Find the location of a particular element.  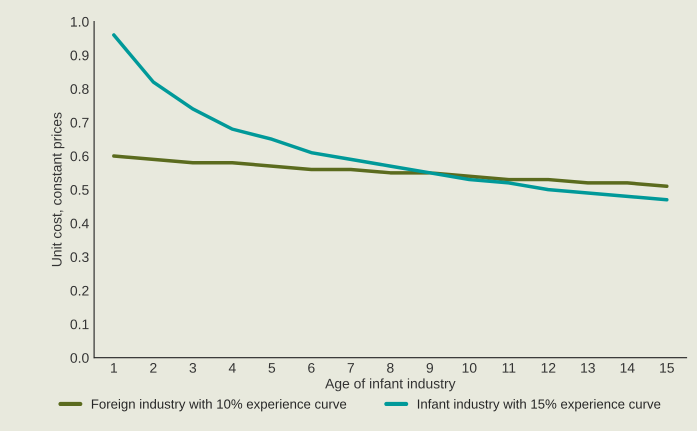

y-tick-label: 1.0 is located at coordinates (79, 21).